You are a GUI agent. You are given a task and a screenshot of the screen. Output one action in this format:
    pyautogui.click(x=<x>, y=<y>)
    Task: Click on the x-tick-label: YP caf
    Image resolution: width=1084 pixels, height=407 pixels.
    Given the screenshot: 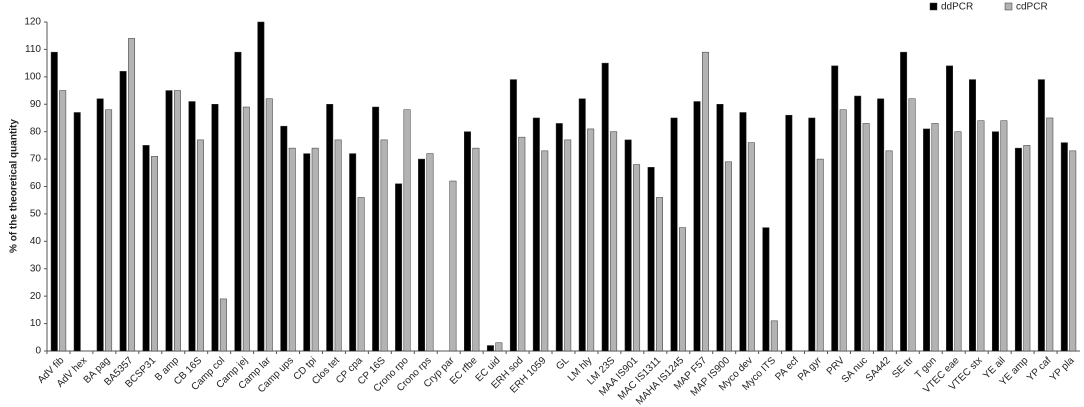 What is the action you would take?
    pyautogui.click(x=1039, y=369)
    